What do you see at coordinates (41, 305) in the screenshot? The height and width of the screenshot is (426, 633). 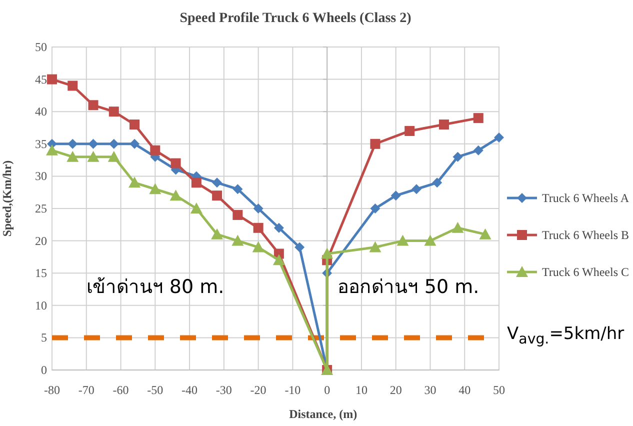 I see `y-tick-label: 10` at bounding box center [41, 305].